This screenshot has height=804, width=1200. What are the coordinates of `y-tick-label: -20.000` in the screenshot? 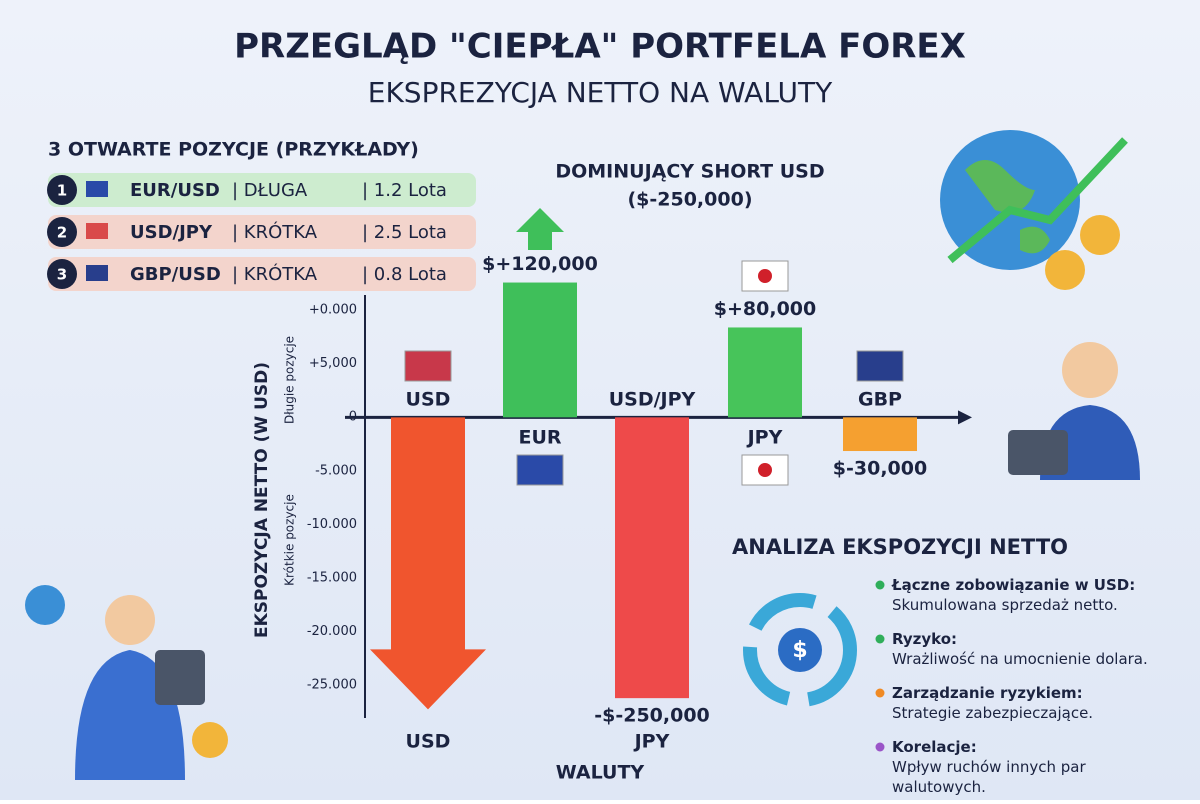 It's located at (332, 631).